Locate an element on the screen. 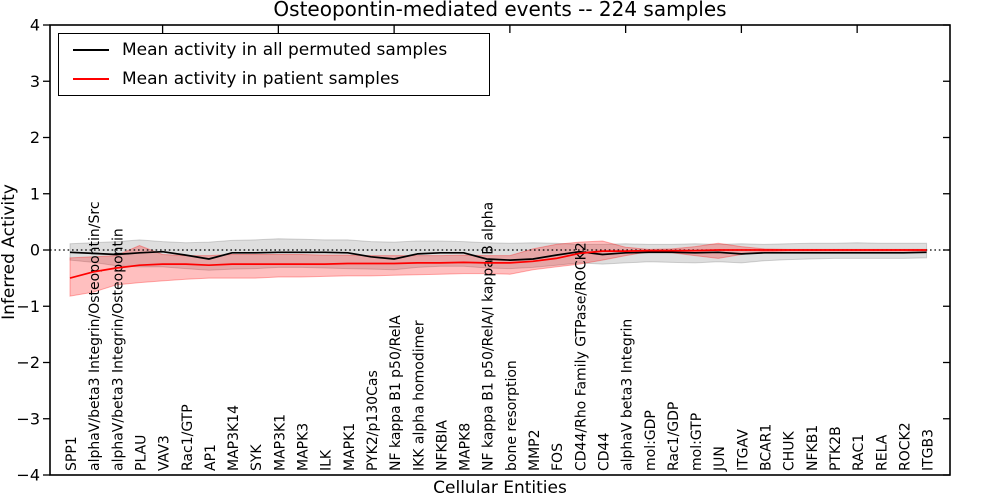 The height and width of the screenshot is (500, 1000). x-tick-label: alphaV/beta3 Integrin/Osteopontin/Src is located at coordinates (95, 336).